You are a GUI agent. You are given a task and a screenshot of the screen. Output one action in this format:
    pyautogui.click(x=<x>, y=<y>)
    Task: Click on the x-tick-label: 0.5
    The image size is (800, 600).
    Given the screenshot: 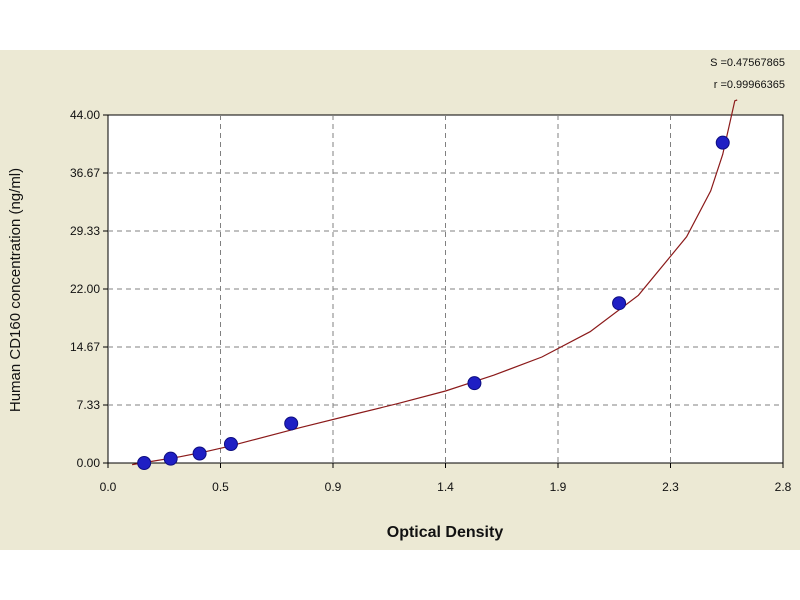 What is the action you would take?
    pyautogui.click(x=220, y=487)
    